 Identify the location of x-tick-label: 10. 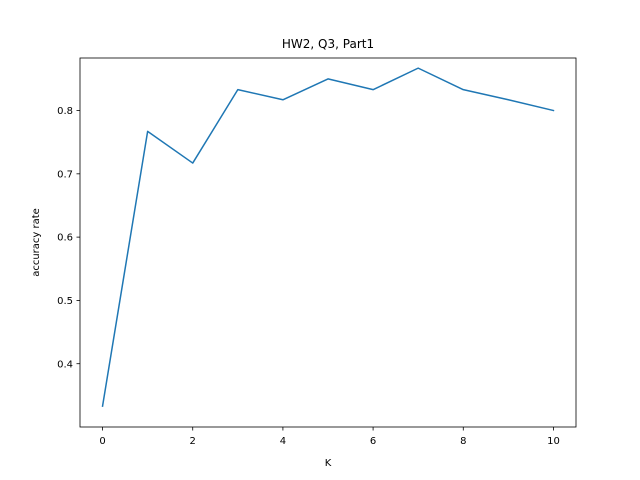
(553, 441).